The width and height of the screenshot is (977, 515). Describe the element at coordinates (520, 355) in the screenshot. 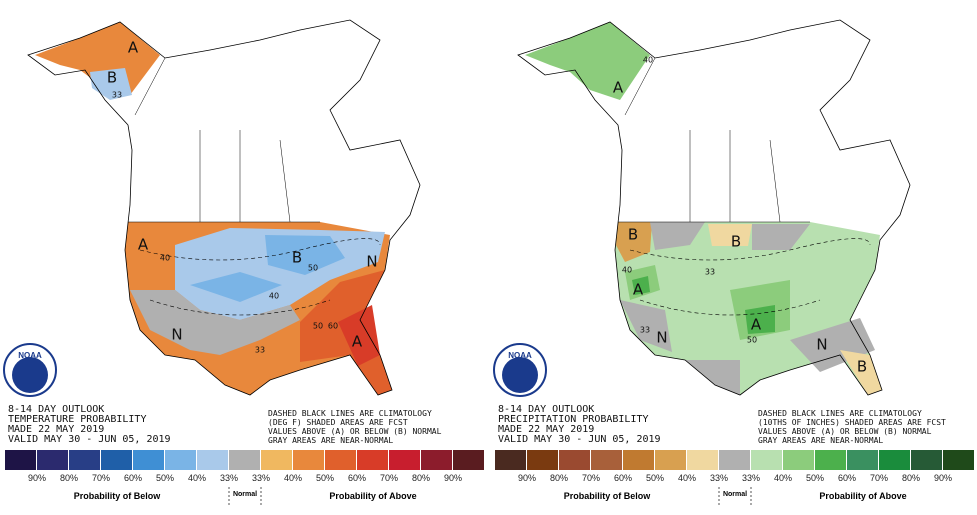

I see `logo-text: NOAA` at that location.